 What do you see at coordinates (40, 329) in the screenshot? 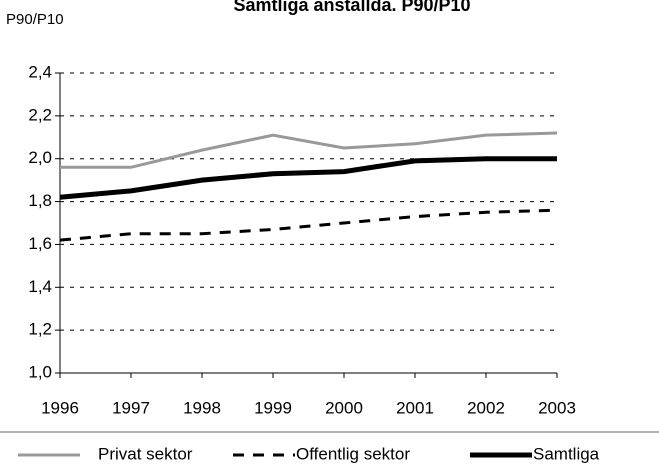
I see `y-tick-label: 1,2` at bounding box center [40, 329].